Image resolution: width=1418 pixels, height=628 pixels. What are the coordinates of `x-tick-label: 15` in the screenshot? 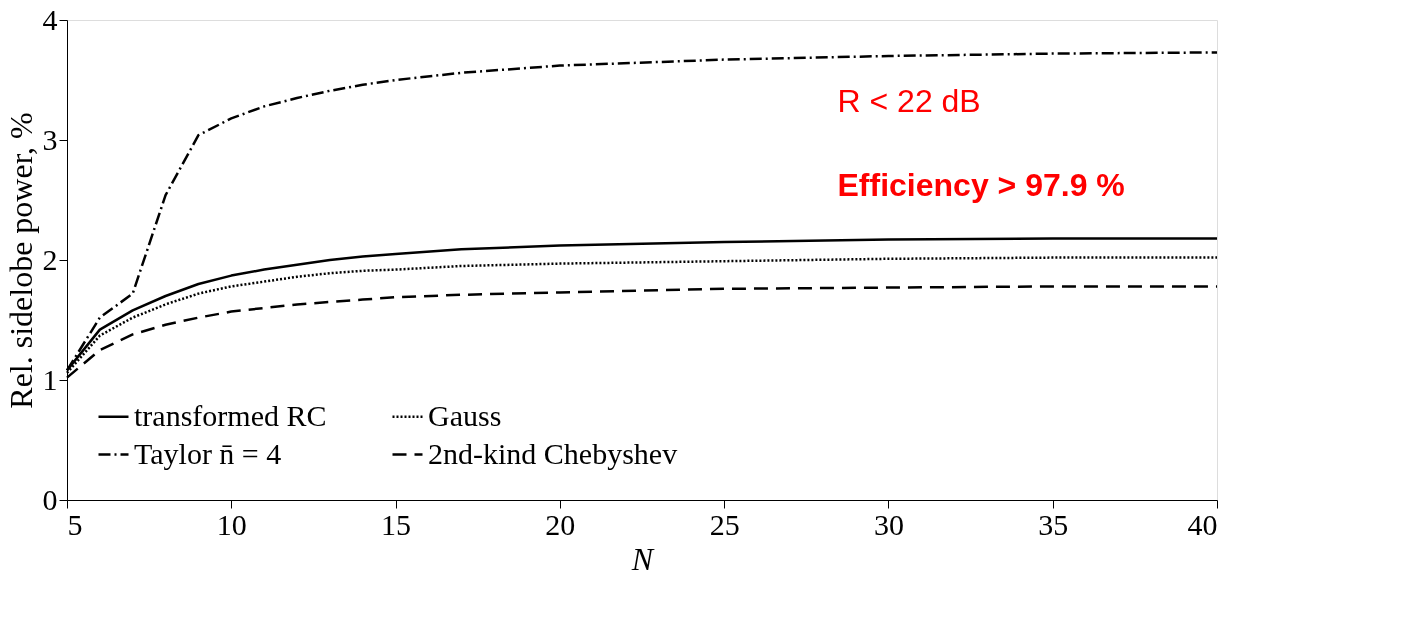 It's located at (396, 524).